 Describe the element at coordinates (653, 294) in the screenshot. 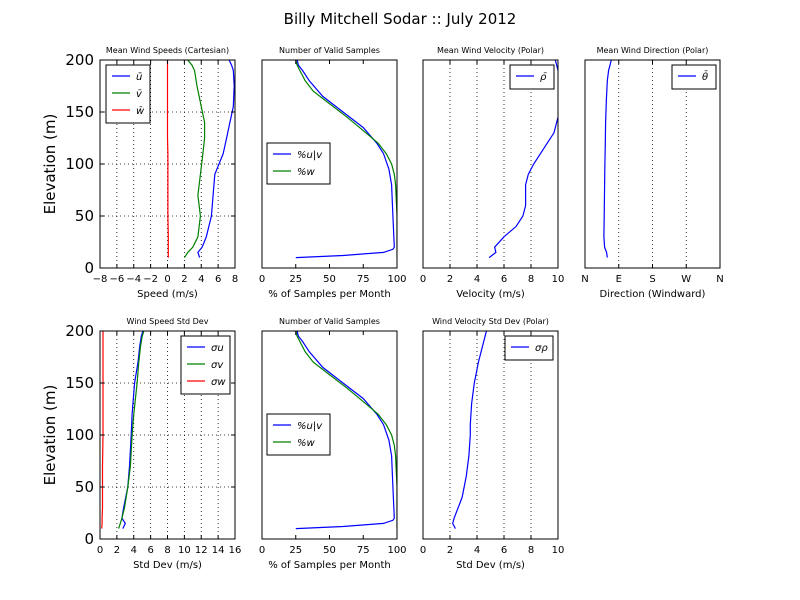

I see `x-axis-label: Direction (Windward)` at that location.